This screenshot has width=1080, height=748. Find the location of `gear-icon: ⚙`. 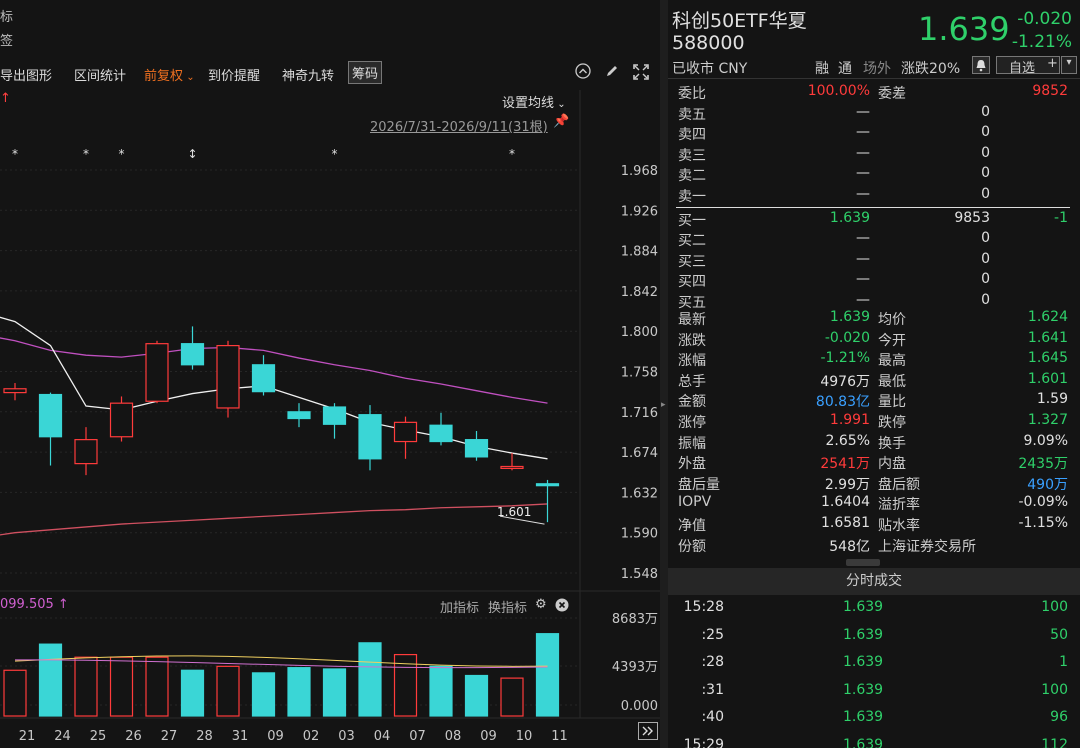

gear-icon: ⚙ is located at coordinates (541, 604).